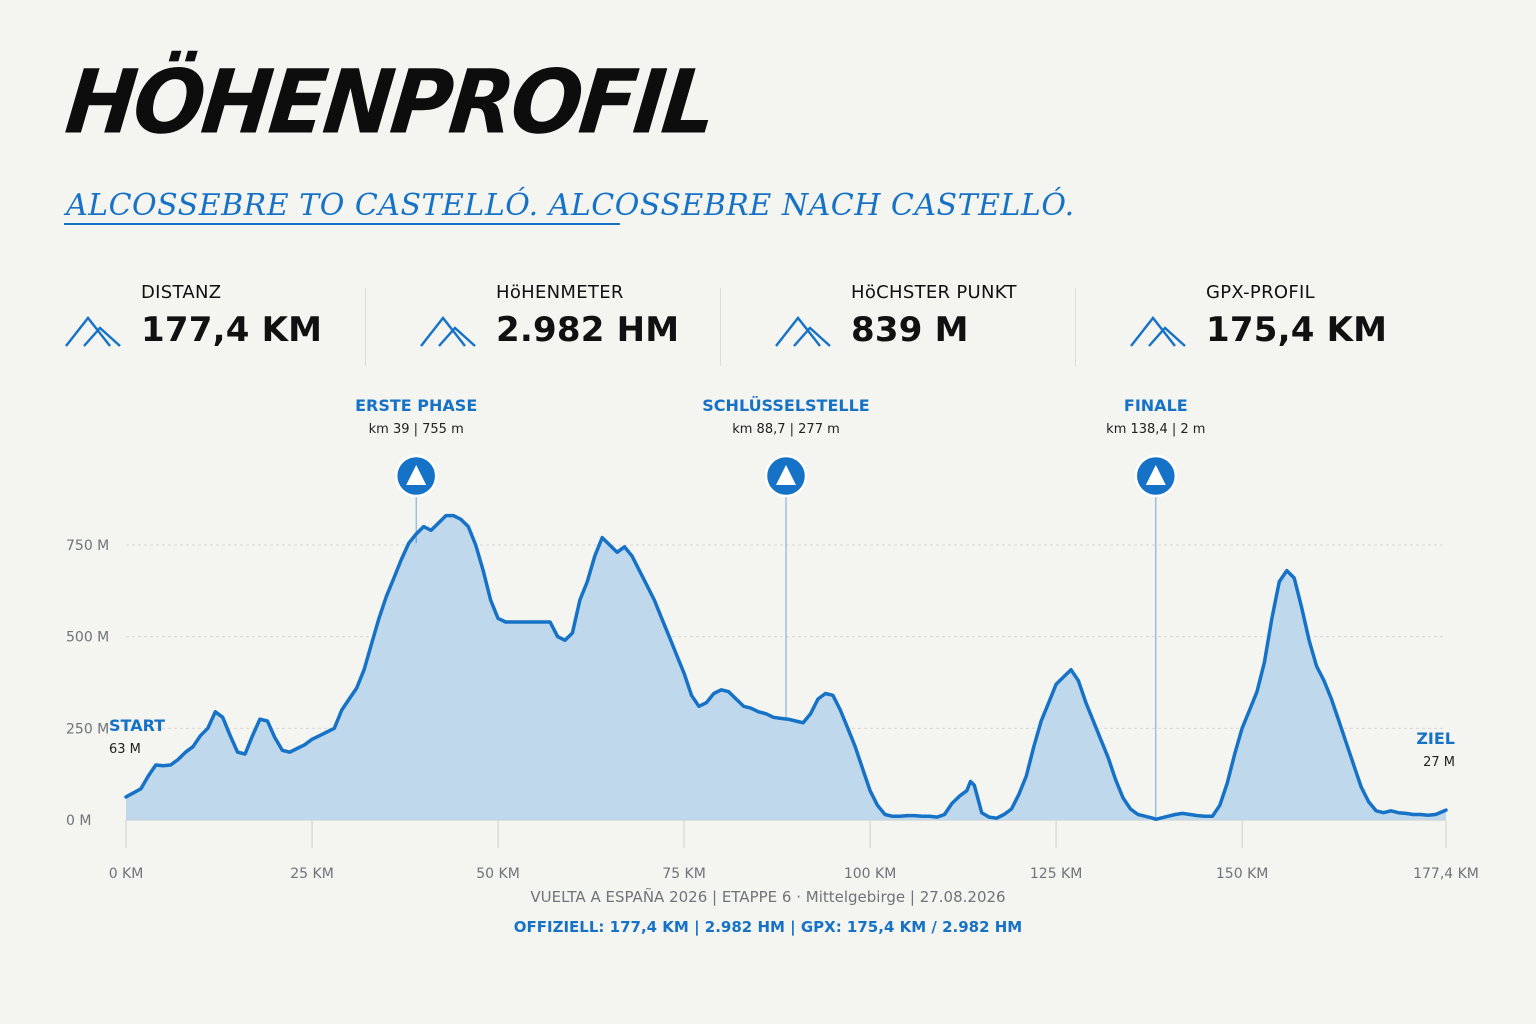 This screenshot has height=1024, width=1536. I want to click on x-tick-label: 150 KM, so click(1242, 873).